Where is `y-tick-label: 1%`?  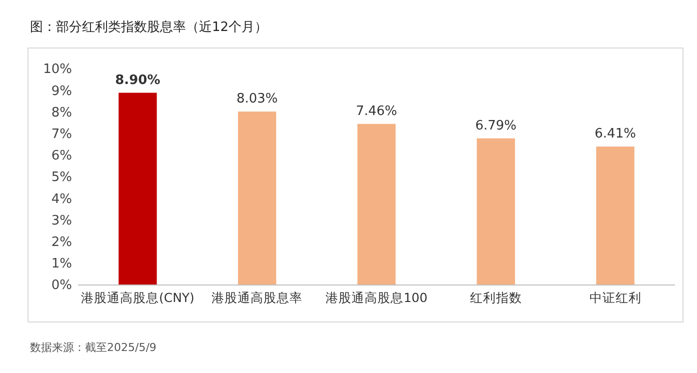 y-tick-label: 1% is located at coordinates (61, 264).